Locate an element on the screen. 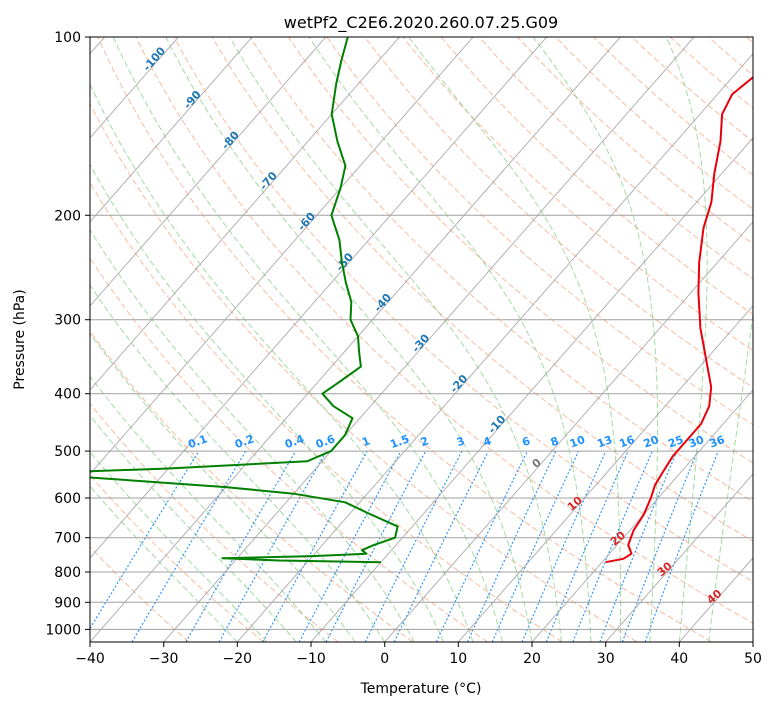 This screenshot has width=775, height=708. y-tick-label: 900 is located at coordinates (67, 603).